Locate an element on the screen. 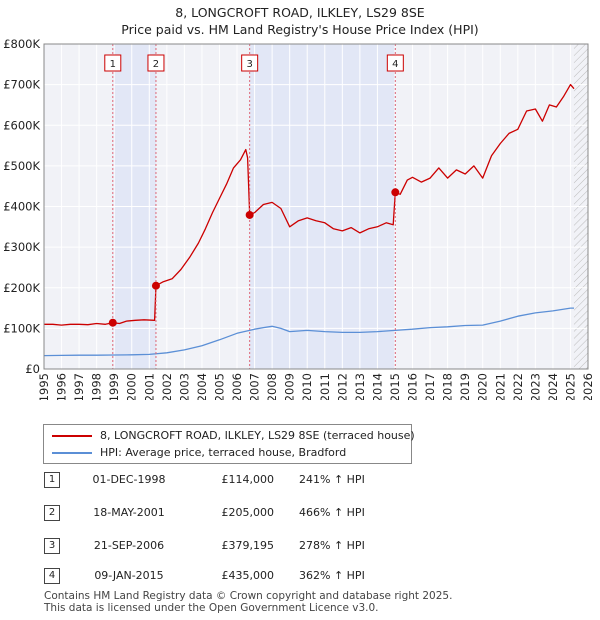 The height and width of the screenshot is (620, 600). y-tick-label: £200K is located at coordinates (21, 288).